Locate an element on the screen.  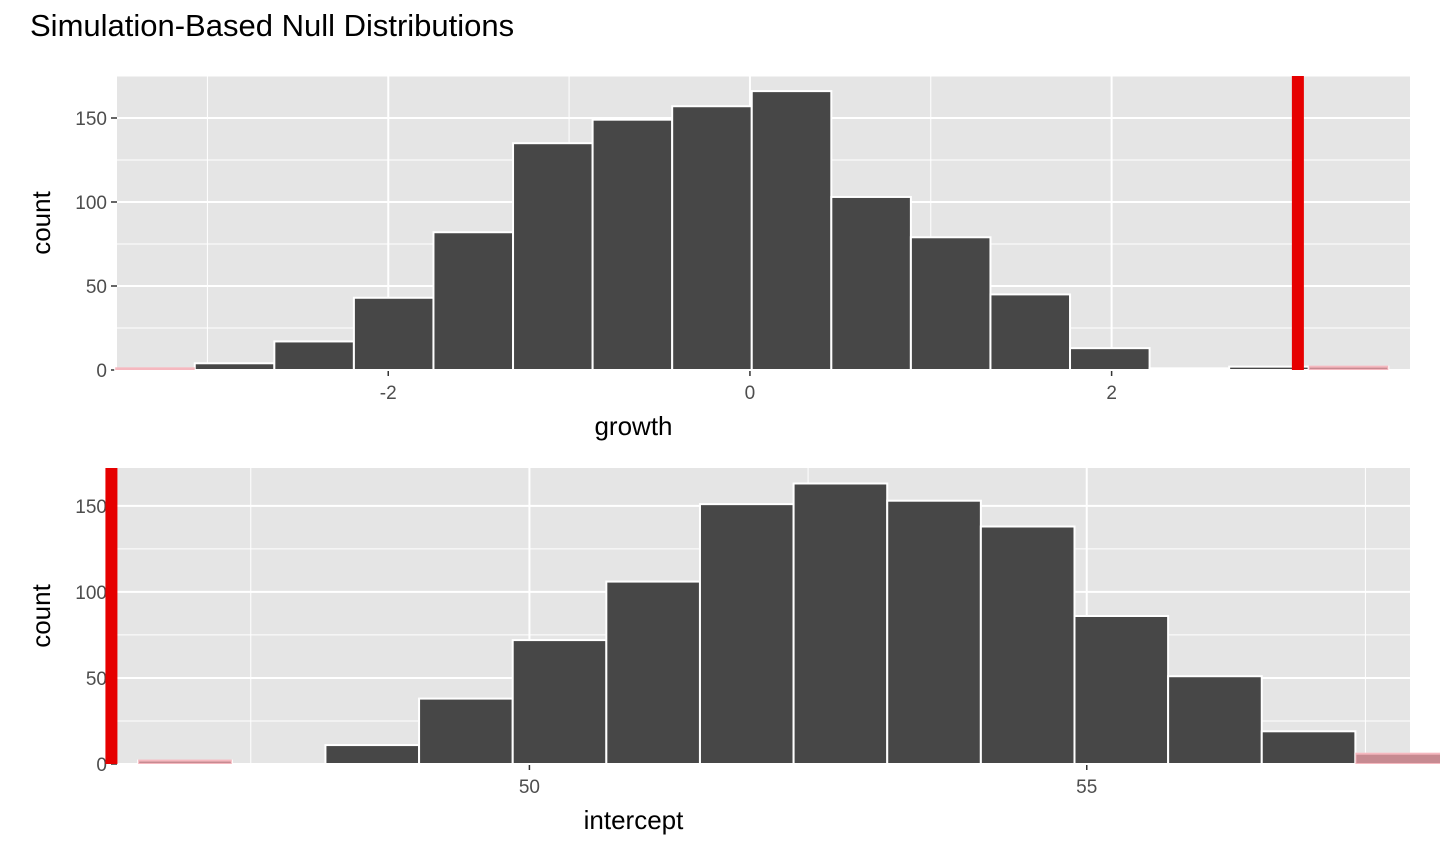
x-tick-label: 0 is located at coordinates (750, 393).